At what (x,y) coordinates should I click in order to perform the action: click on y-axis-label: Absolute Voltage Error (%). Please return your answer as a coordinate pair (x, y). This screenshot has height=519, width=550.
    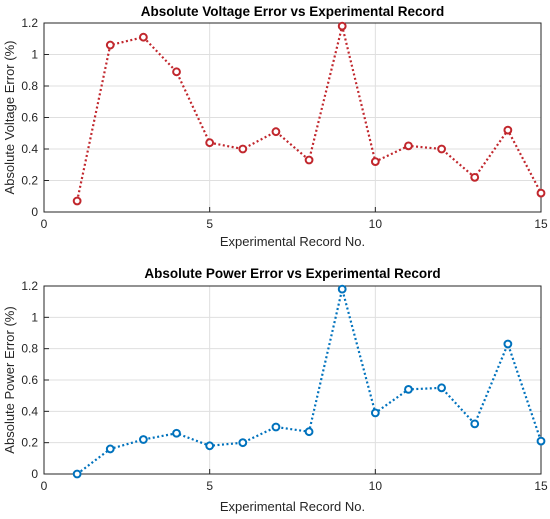
    Looking at the image, I should click on (9, 118).